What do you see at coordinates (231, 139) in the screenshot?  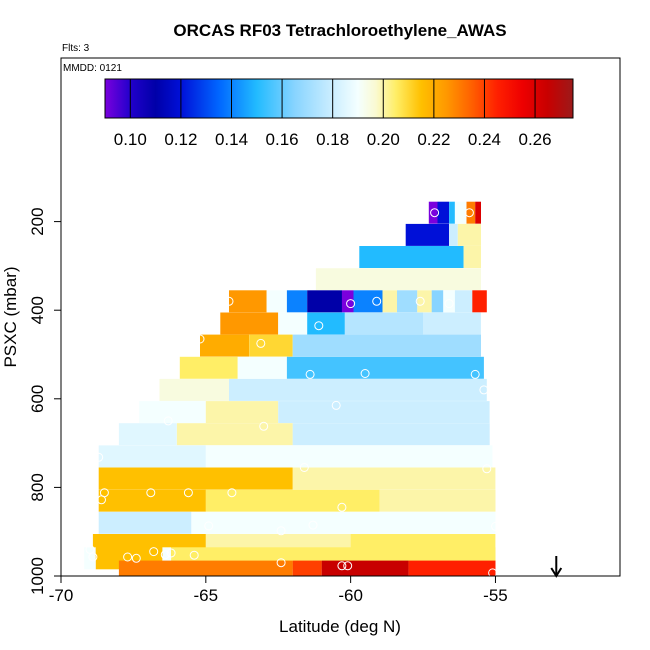 I see `colorbar-tick-label: 0.14` at bounding box center [231, 139].